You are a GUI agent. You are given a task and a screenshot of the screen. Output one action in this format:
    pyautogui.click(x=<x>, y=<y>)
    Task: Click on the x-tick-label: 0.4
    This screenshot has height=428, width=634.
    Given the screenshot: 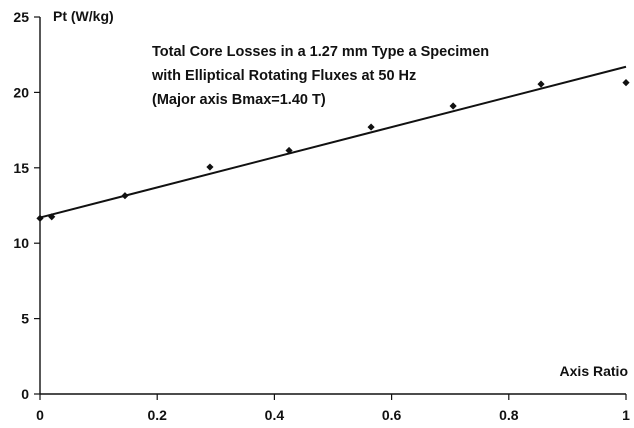 What is the action you would take?
    pyautogui.click(x=275, y=415)
    